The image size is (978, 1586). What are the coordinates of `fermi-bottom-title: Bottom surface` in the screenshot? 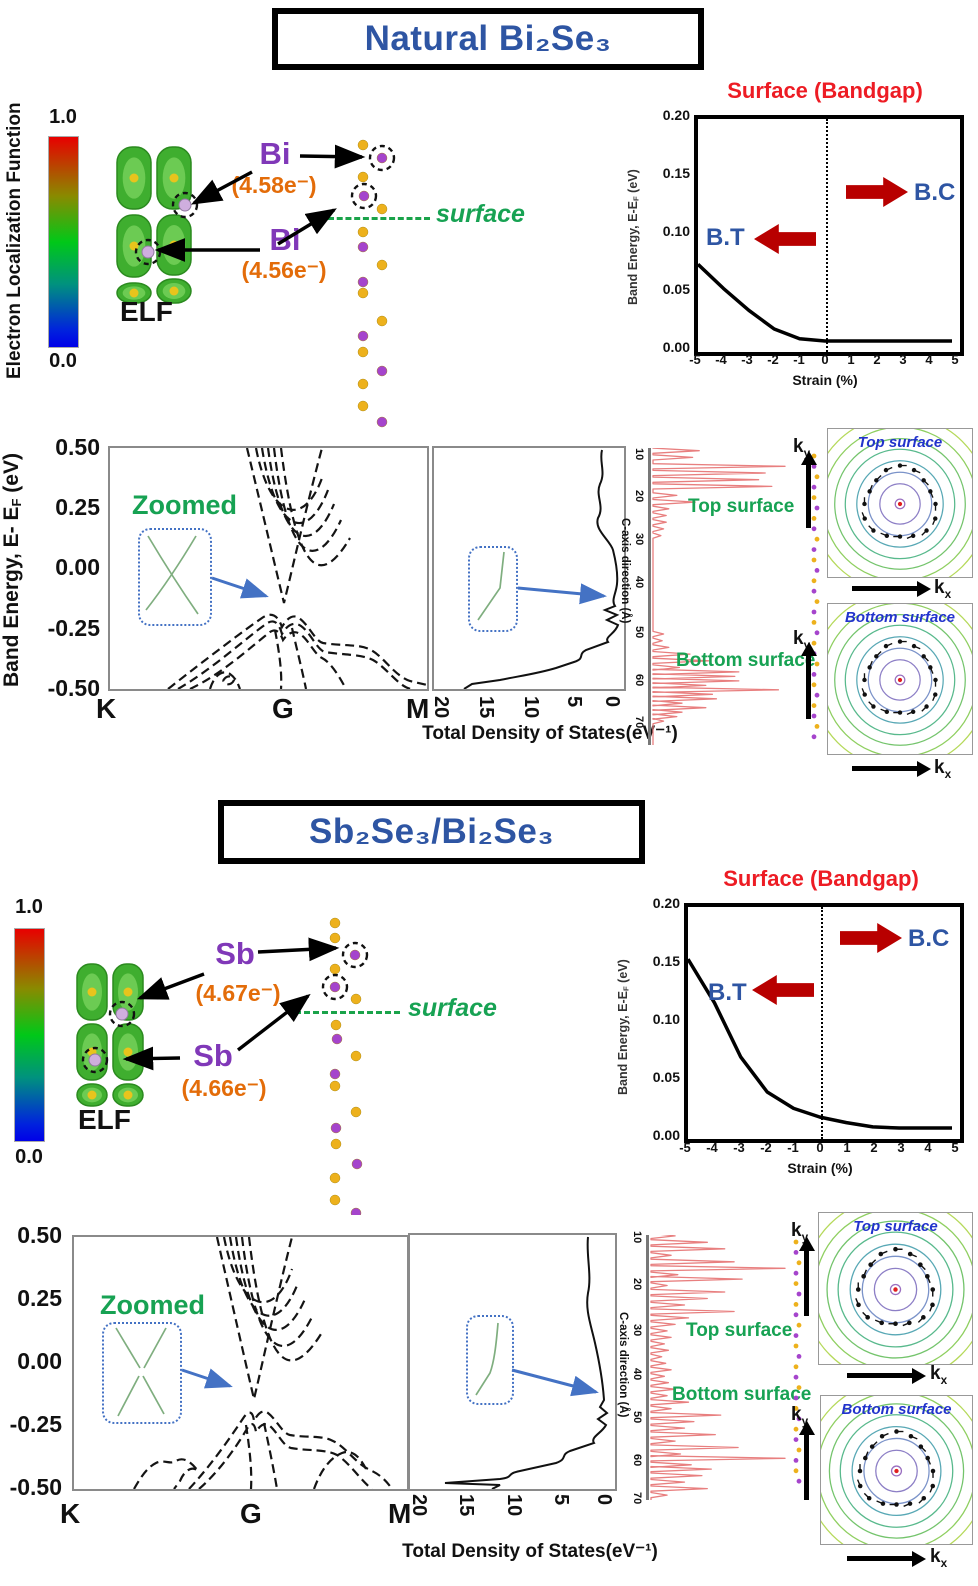 It's located at (900, 617).